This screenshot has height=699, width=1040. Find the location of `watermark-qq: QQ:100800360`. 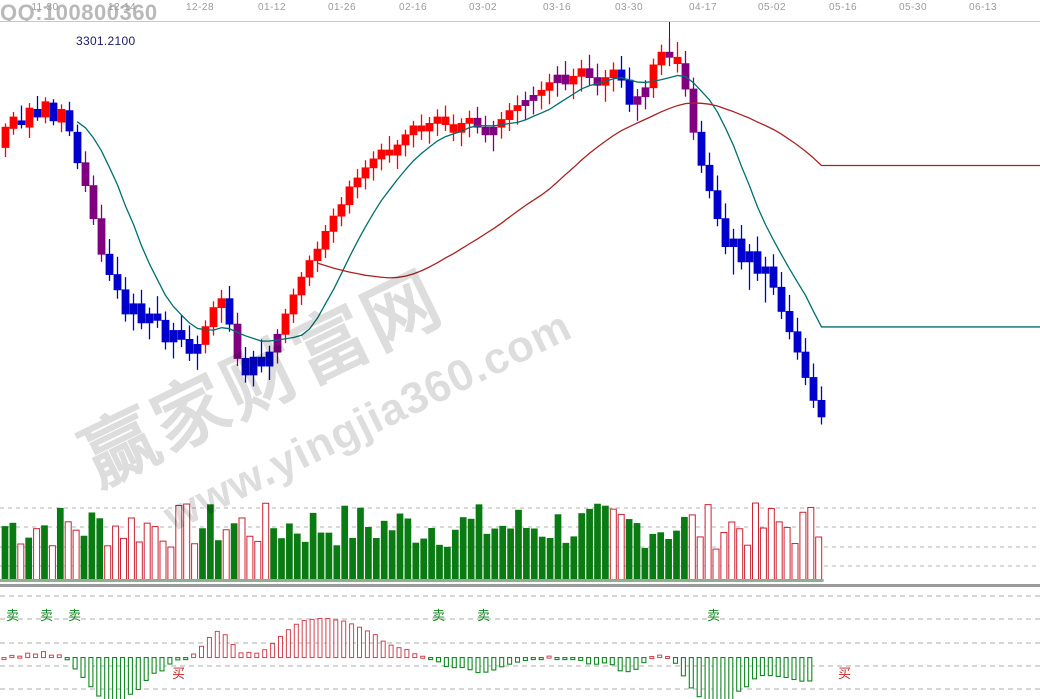

watermark-qq: QQ:100800360 is located at coordinates (79, 12).